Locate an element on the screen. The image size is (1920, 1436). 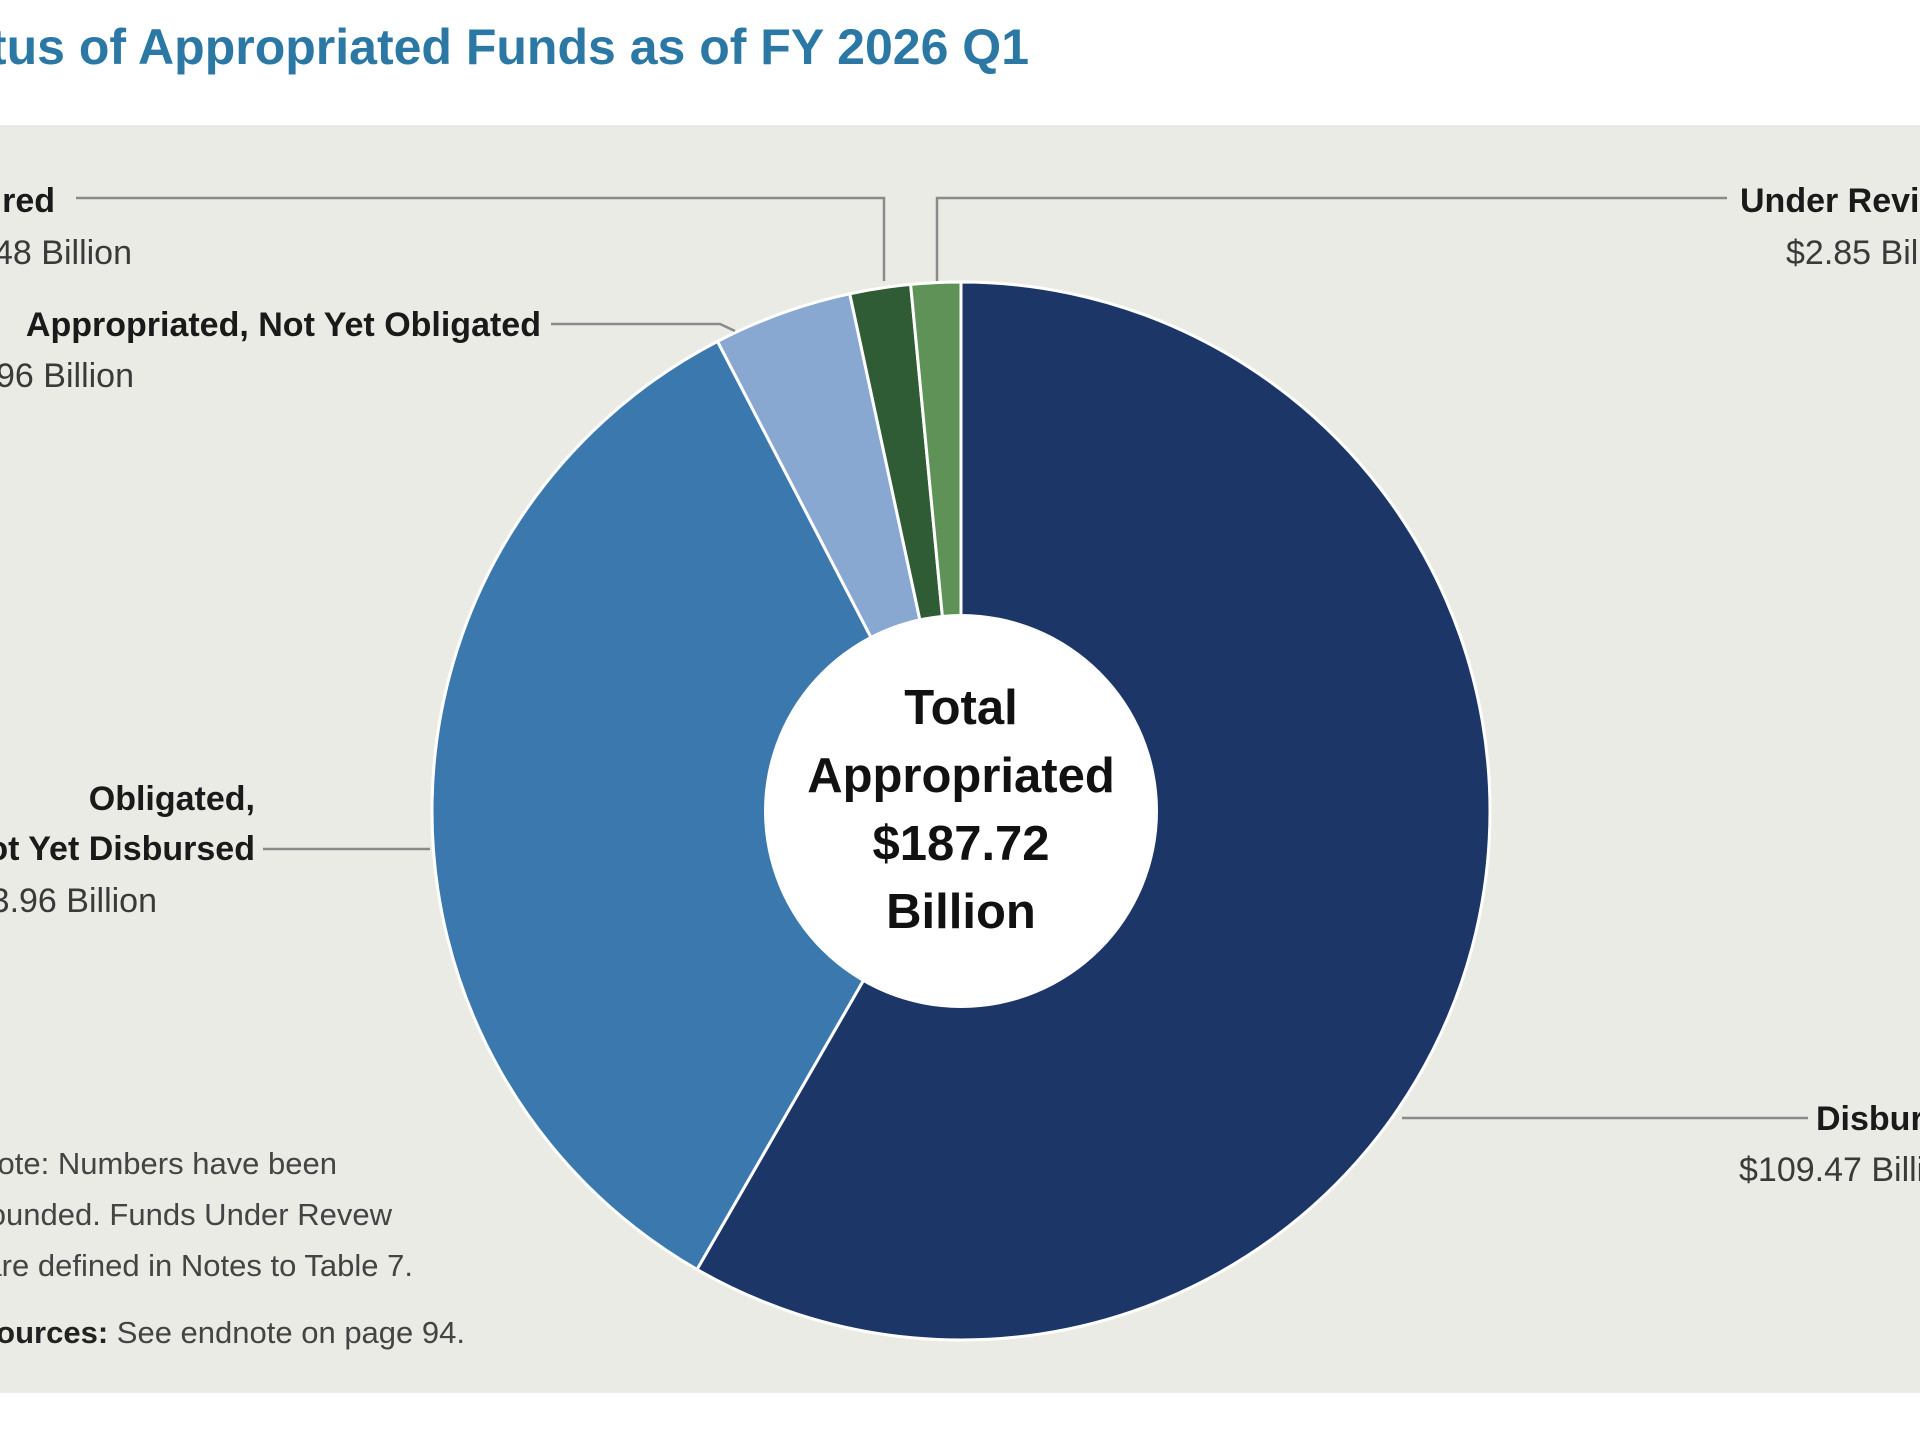
donut-hole is located at coordinates (961, 811).